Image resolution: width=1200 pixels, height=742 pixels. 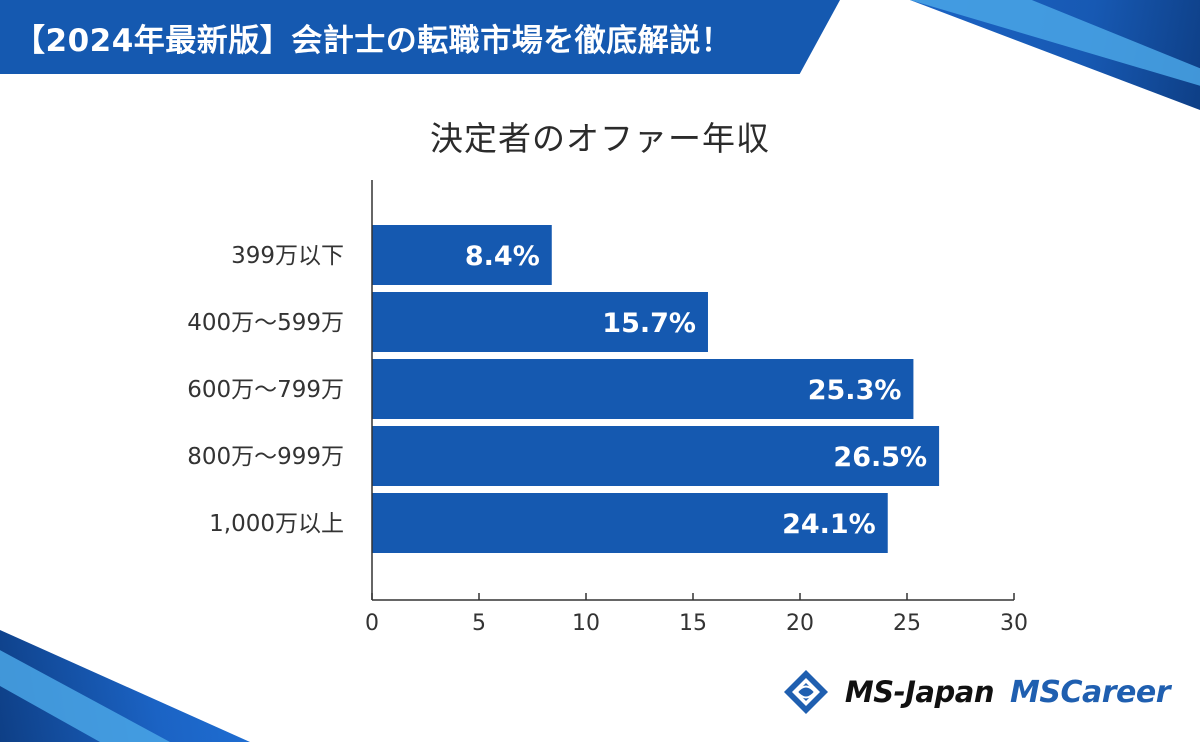 I want to click on x-tick-label-30: 30, so click(x=1014, y=623).